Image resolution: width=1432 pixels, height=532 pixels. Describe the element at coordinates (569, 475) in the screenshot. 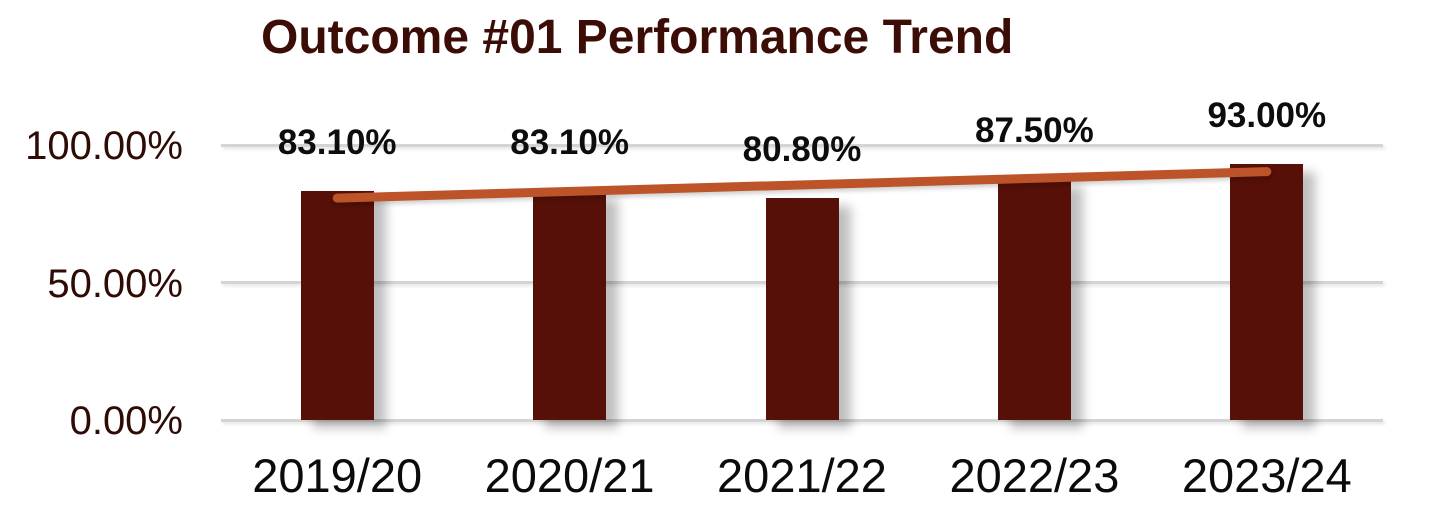

I see `x-axis-label: 2020/21` at that location.